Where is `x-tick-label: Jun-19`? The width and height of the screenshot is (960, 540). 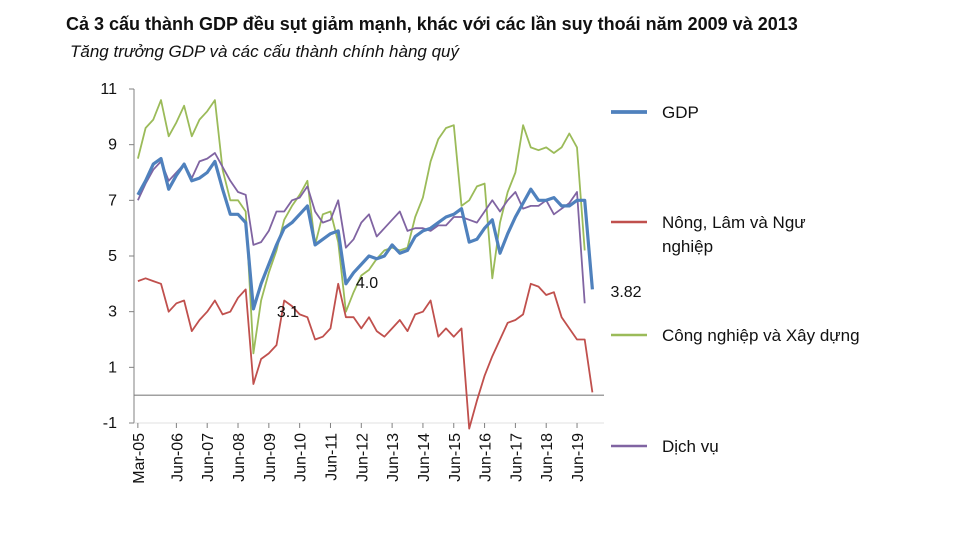 x-tick-label: Jun-19 is located at coordinates (578, 457).